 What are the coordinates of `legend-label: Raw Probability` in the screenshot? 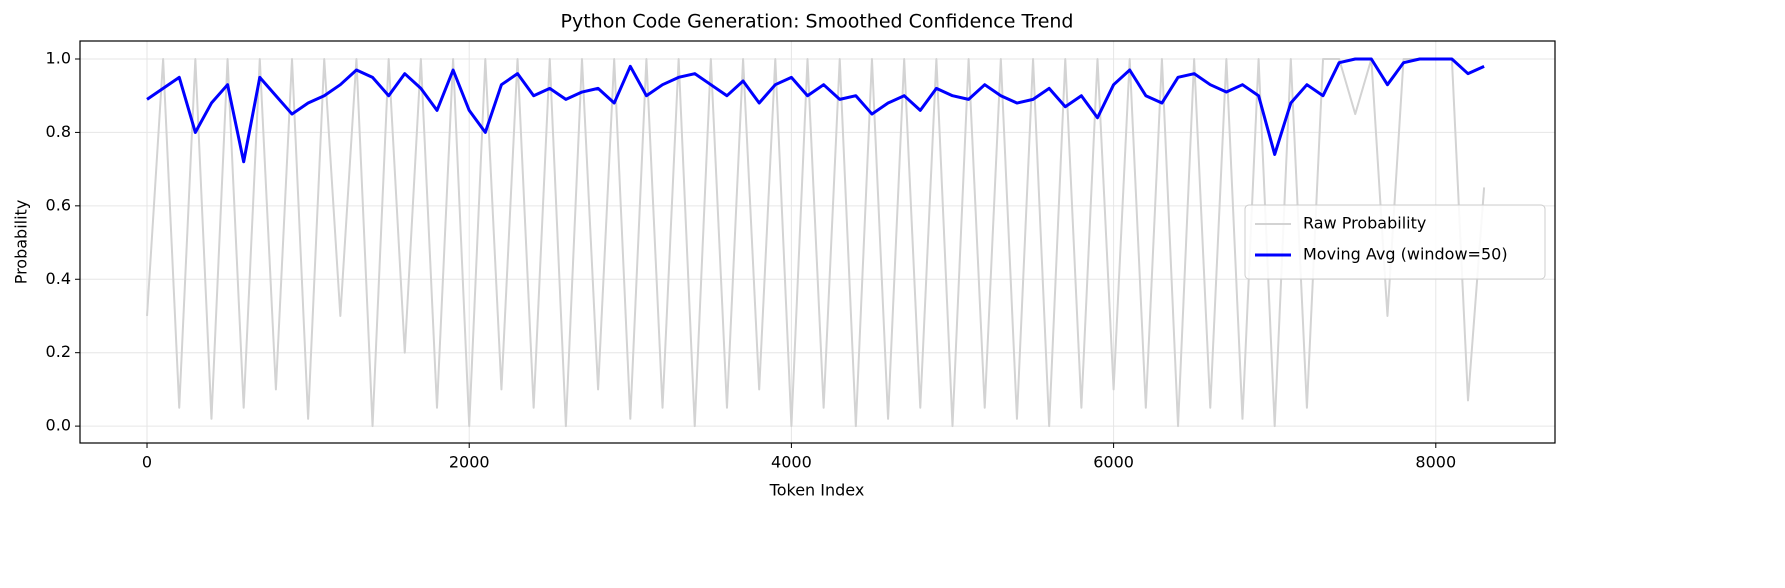 It's located at (1364, 223).